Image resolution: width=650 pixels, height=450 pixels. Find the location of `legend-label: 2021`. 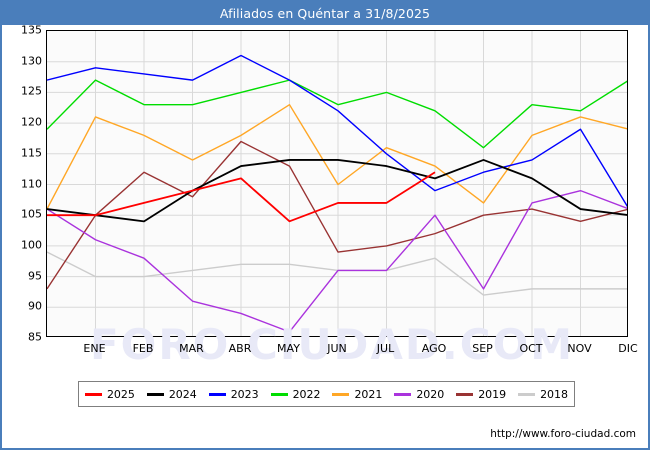

legend-label: 2021 is located at coordinates (368, 394).